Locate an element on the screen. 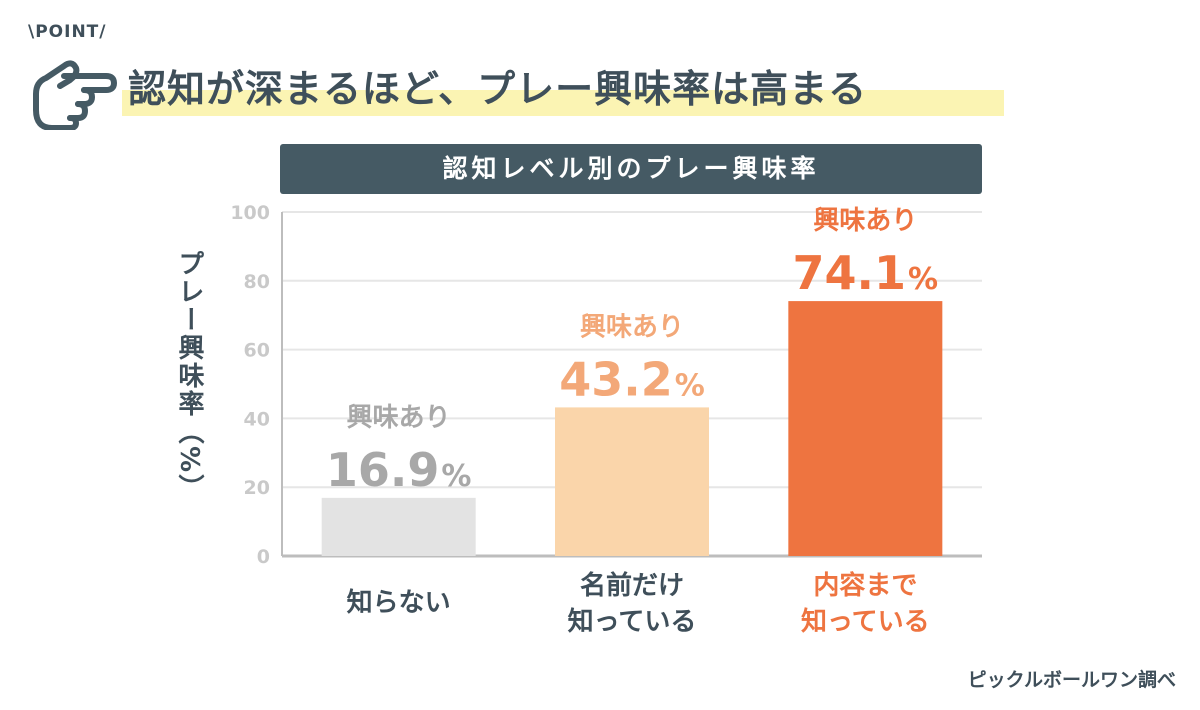  headline-highlight is located at coordinates (563, 103).